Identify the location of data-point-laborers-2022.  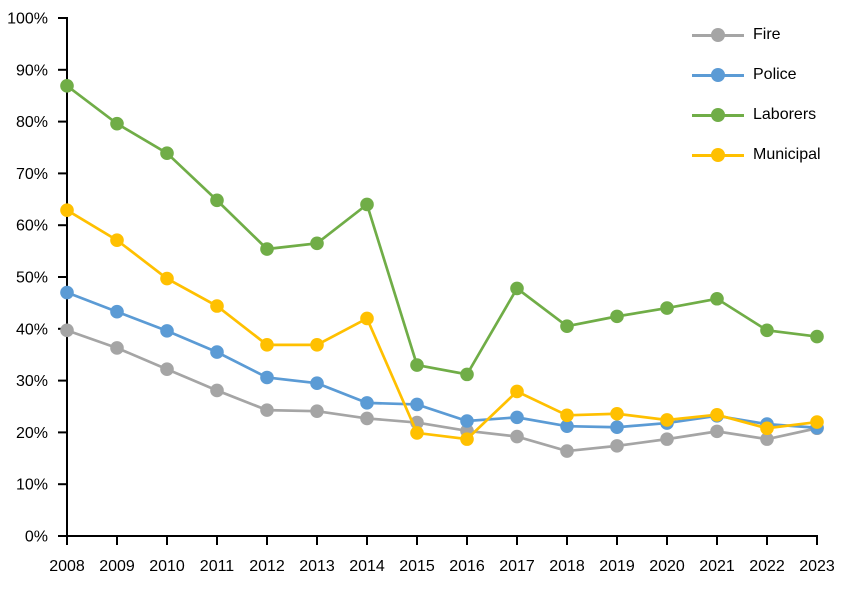
(767, 330).